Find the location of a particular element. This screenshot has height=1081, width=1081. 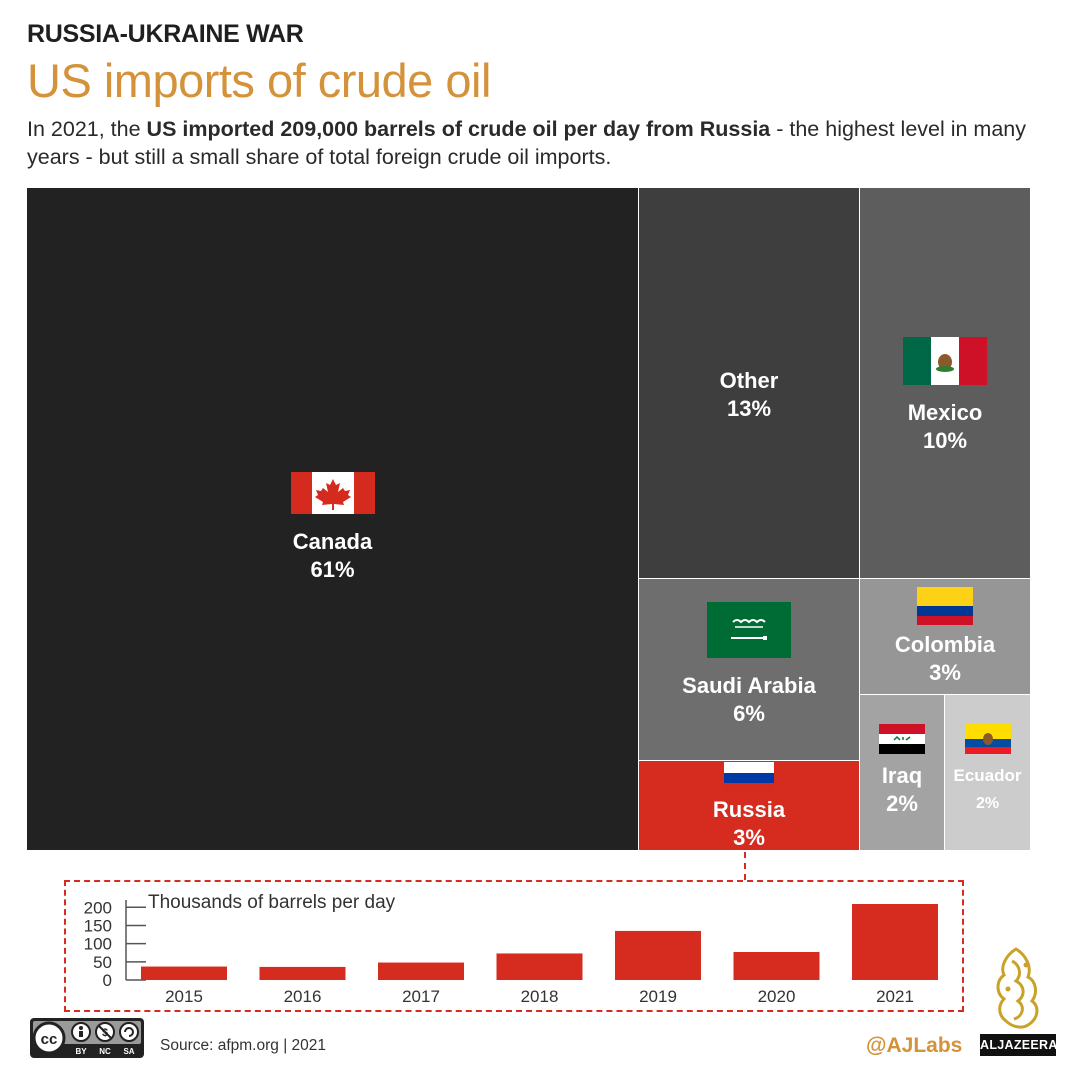

svg-text: cc is located at coordinates (49, 1039).